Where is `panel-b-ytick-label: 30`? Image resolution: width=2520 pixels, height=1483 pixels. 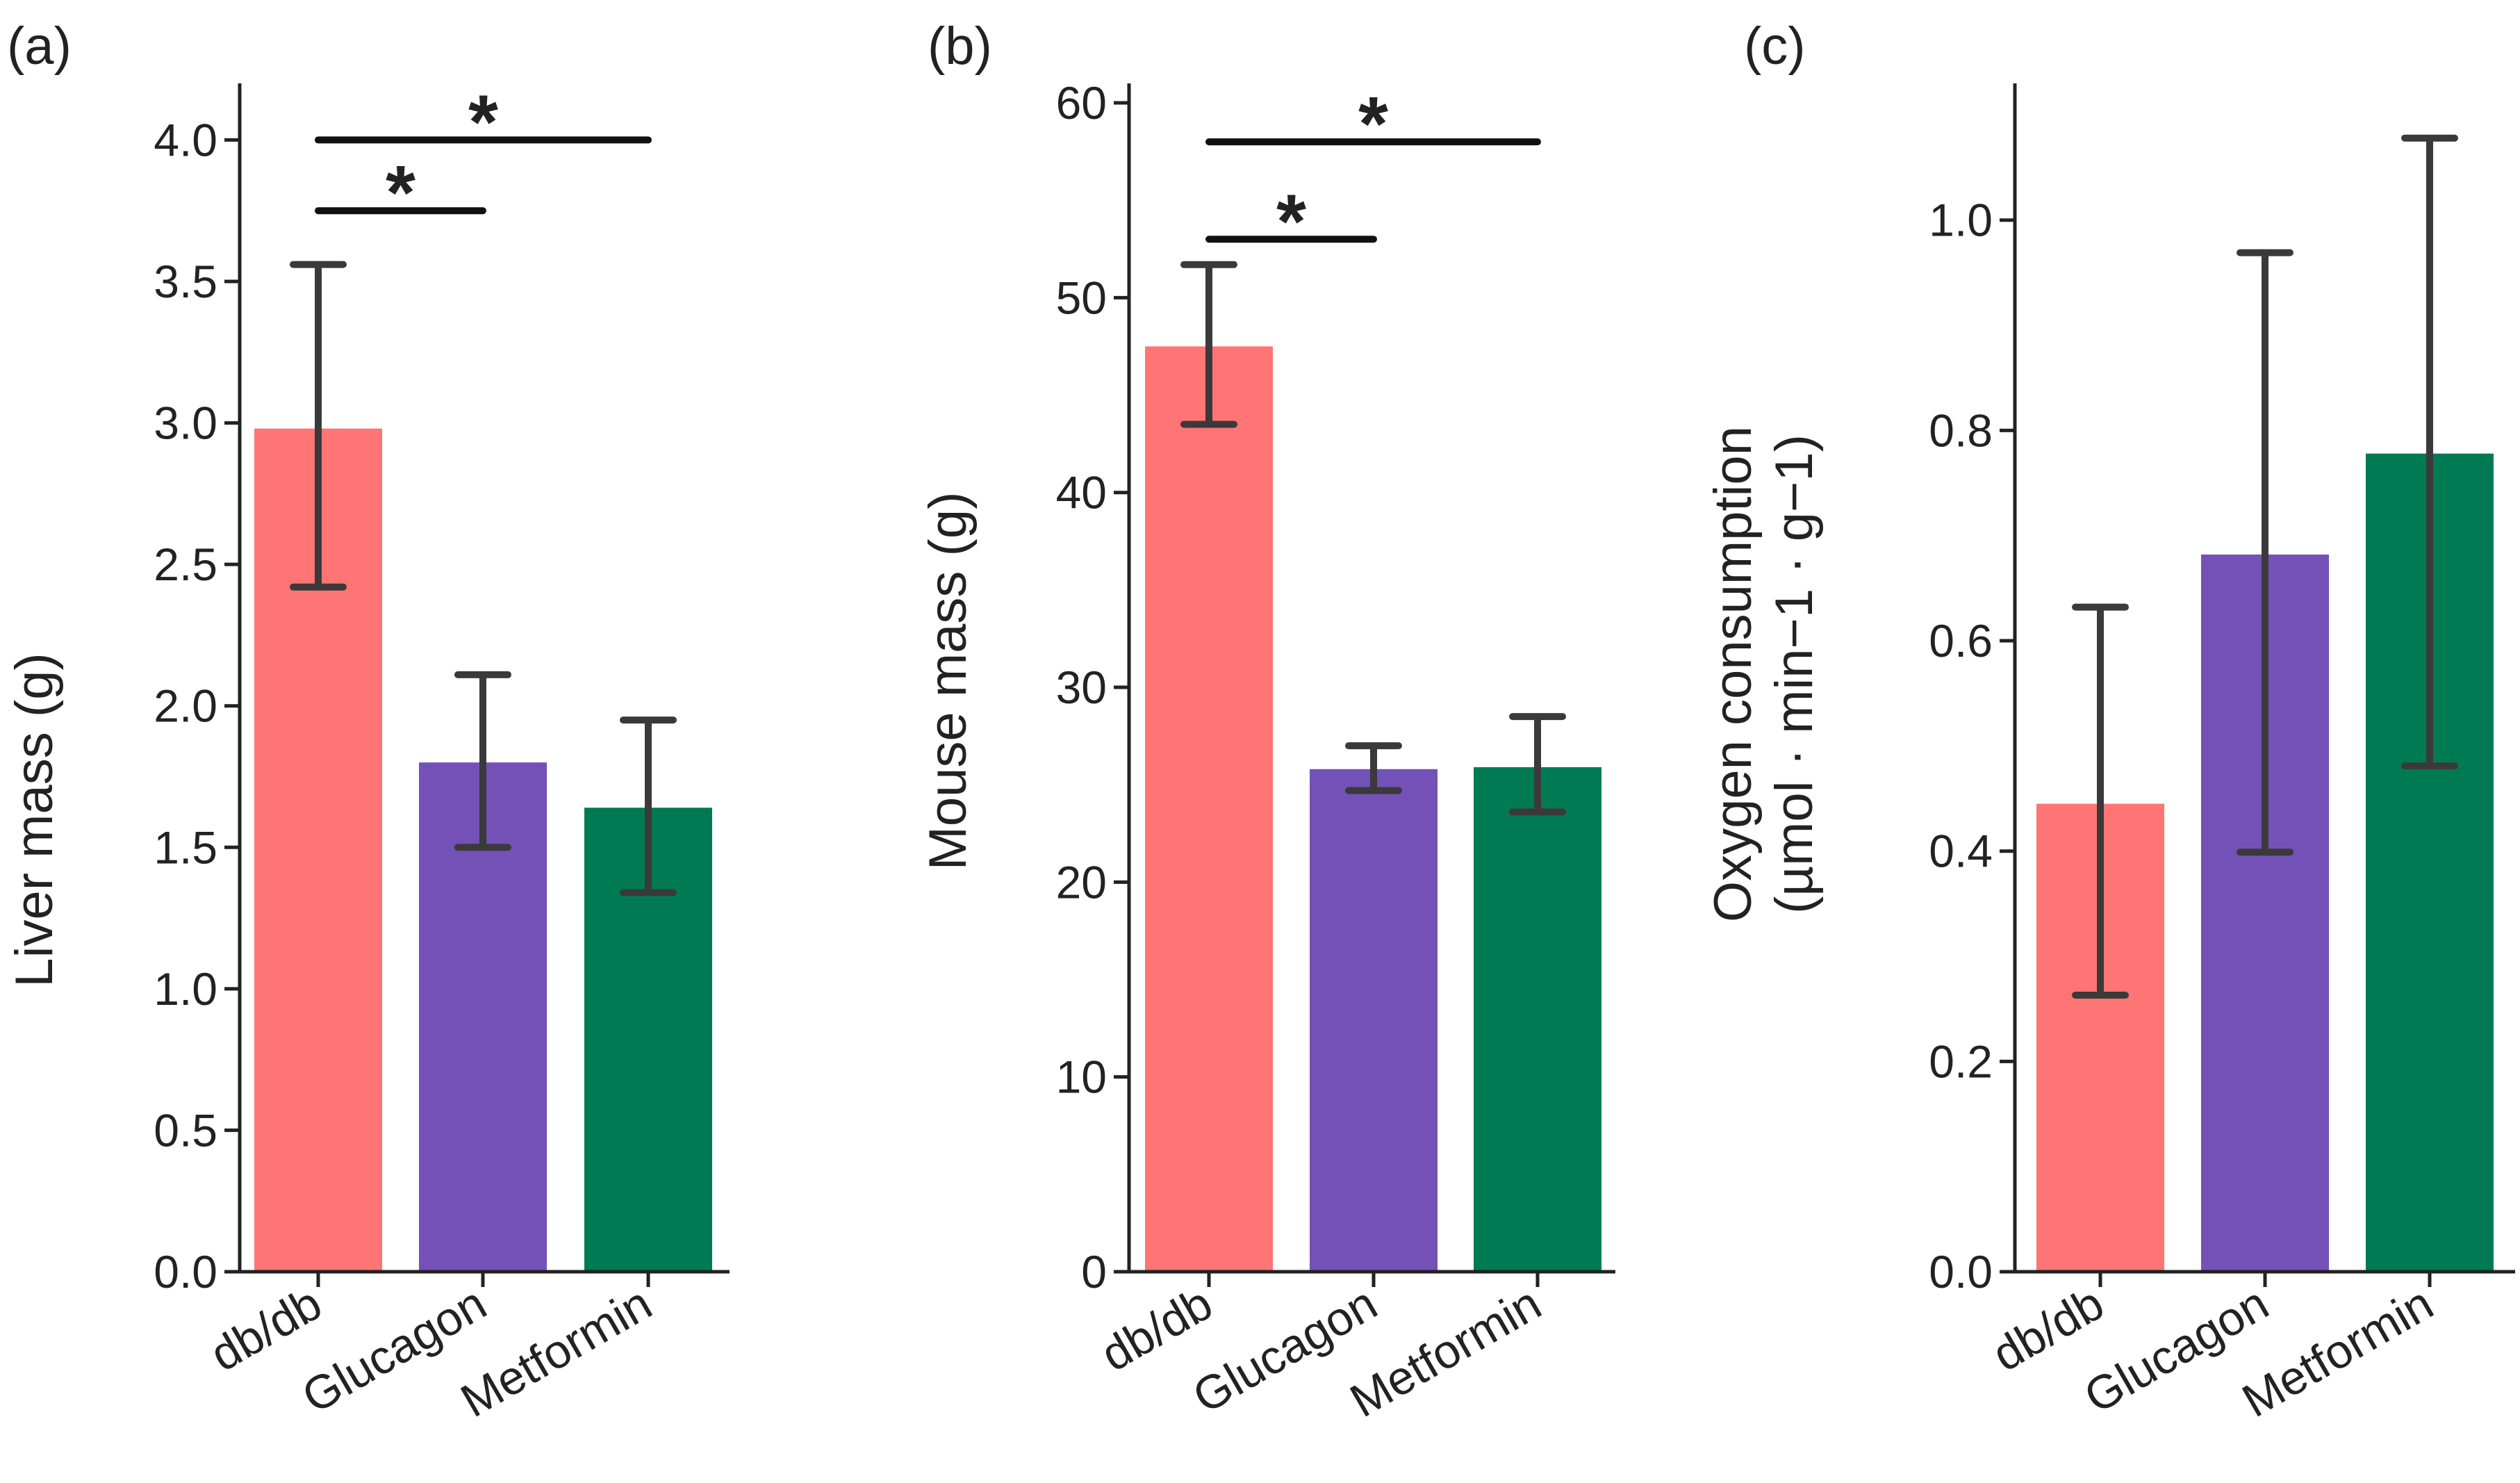 panel-b-ytick-label: 30 is located at coordinates (1081, 687).